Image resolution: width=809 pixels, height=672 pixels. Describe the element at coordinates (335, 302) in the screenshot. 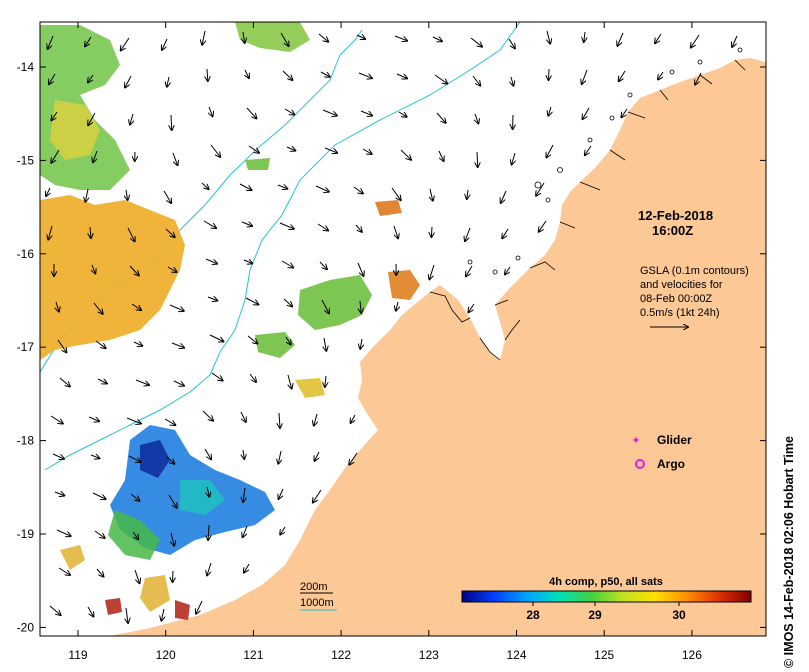

I see `sst-patch-green-mid` at that location.